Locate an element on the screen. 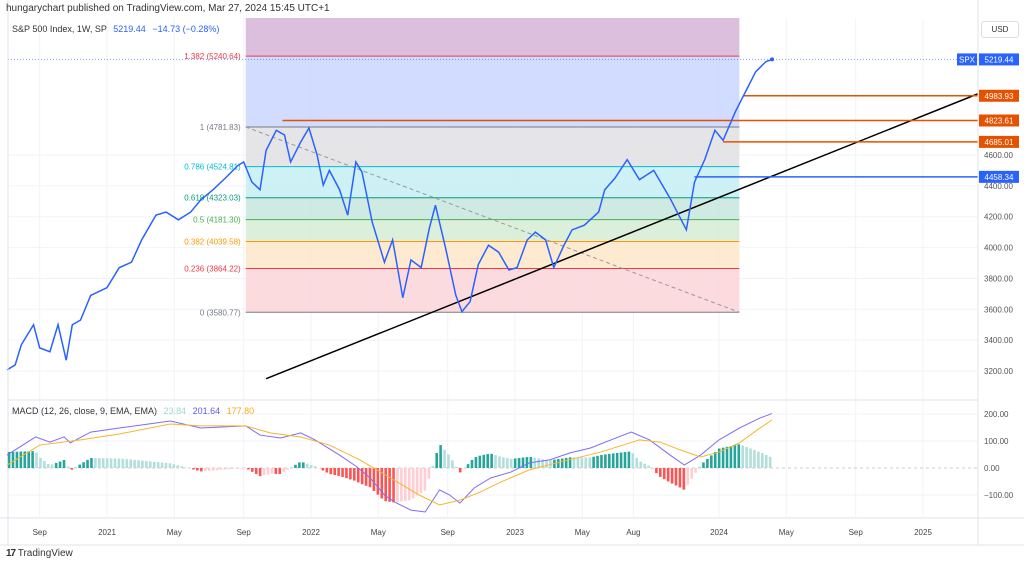 The width and height of the screenshot is (1024, 565). macd-signal-value: 177.80 is located at coordinates (240, 411).